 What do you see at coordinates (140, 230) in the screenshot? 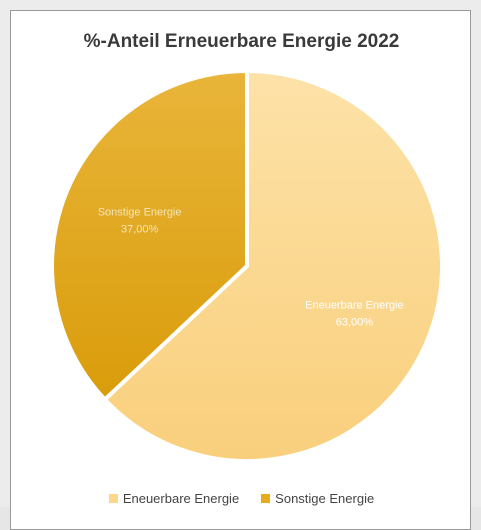
I see `slice-value-label: 37,00%` at bounding box center [140, 230].